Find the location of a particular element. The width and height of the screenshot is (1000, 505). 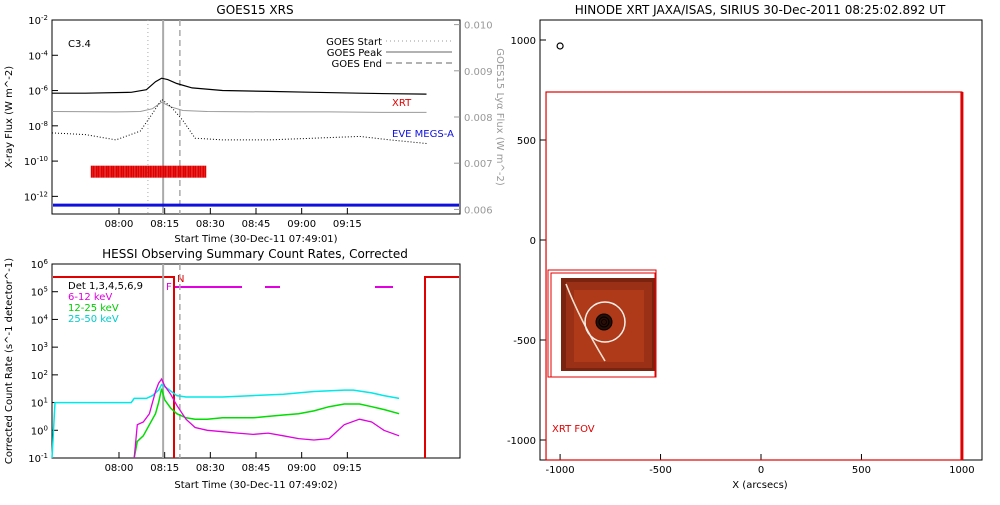

goes-y2-tick-label: 0.006 is located at coordinates (478, 210).